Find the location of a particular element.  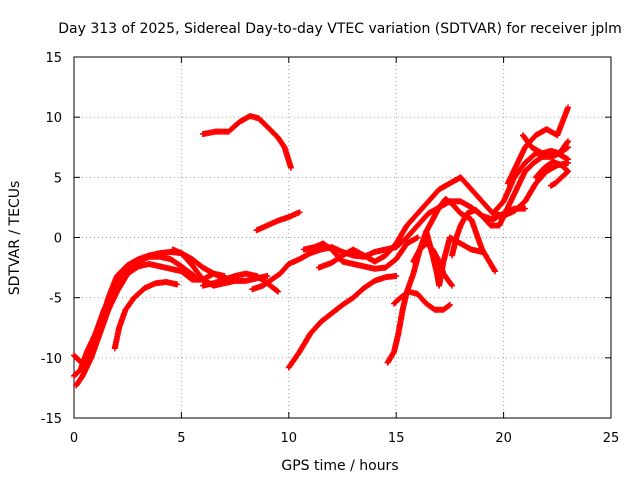

y-tick-label: 5 is located at coordinates (58, 178).